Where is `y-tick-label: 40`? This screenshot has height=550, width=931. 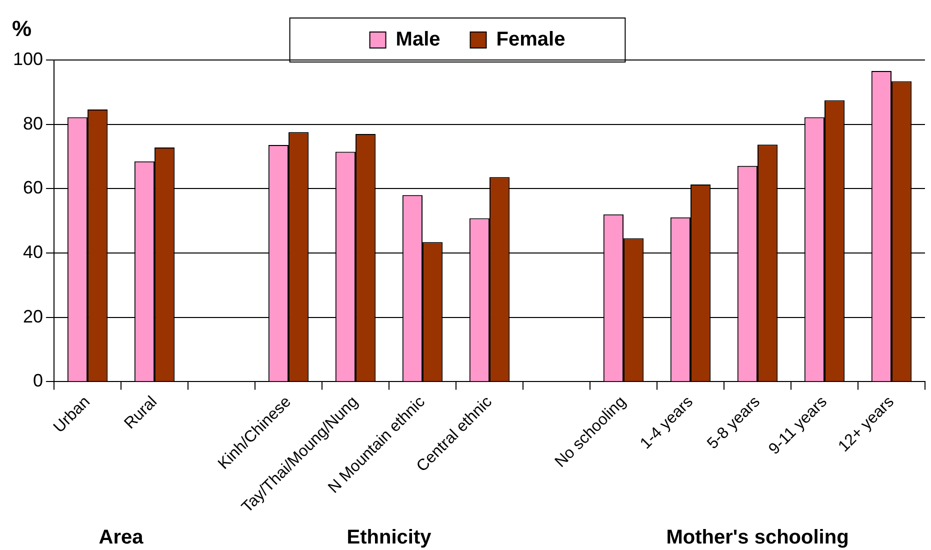 y-tick-label: 40 is located at coordinates (33, 252).